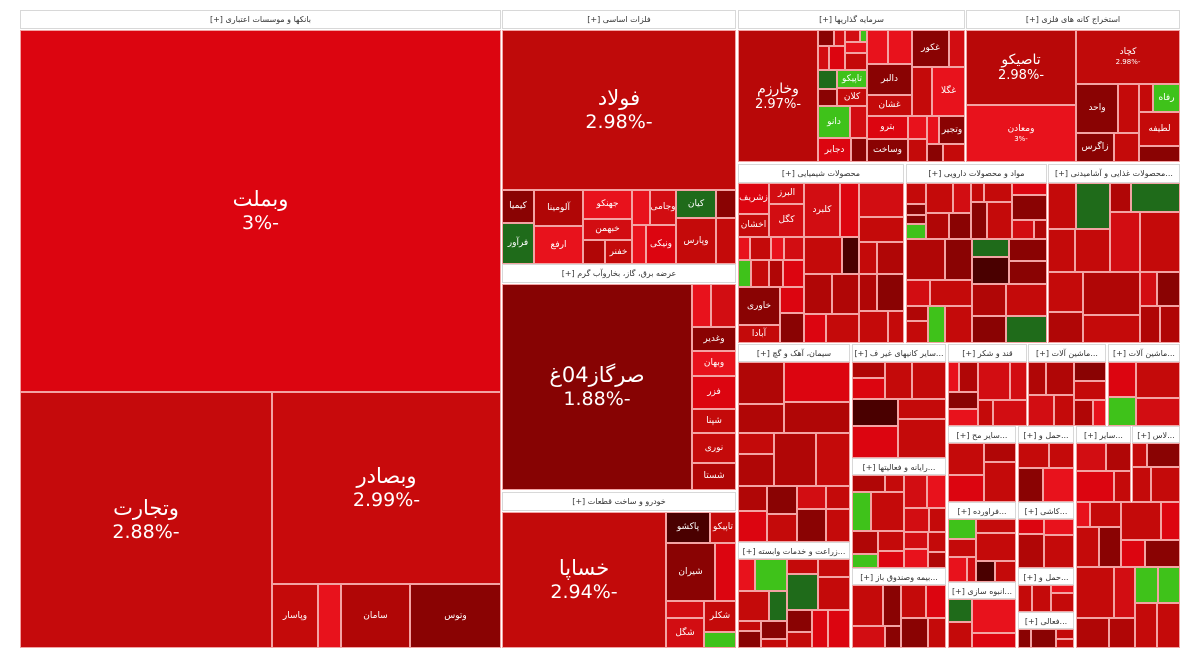 The width and height of the screenshot is (1200, 664). Describe the element at coordinates (714, 363) in the screenshot. I see `stock-tile: وبهان` at that location.